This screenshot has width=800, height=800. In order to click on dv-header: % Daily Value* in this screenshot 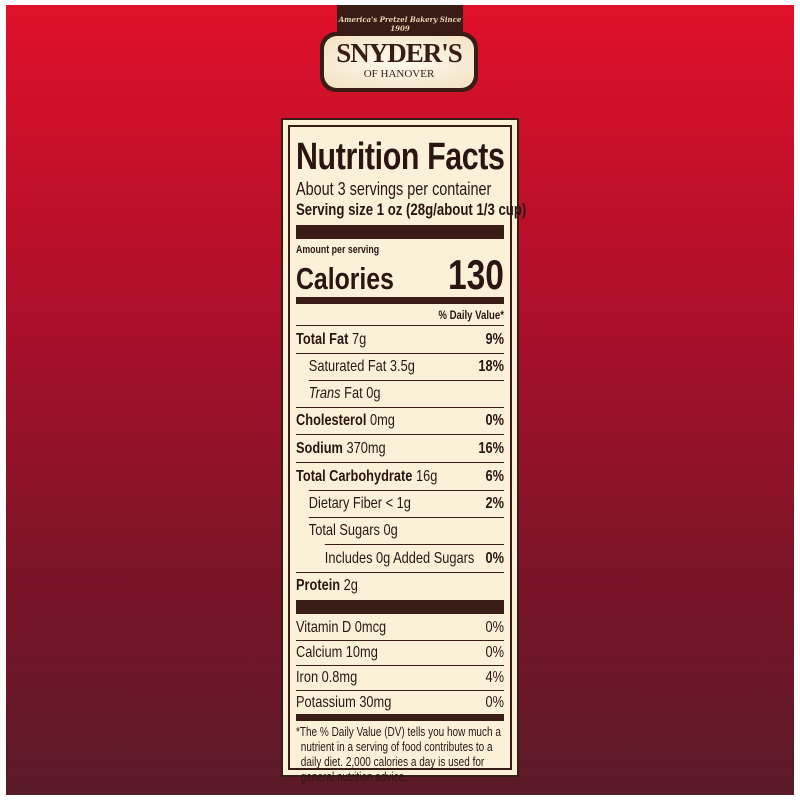, I will do `click(471, 315)`.